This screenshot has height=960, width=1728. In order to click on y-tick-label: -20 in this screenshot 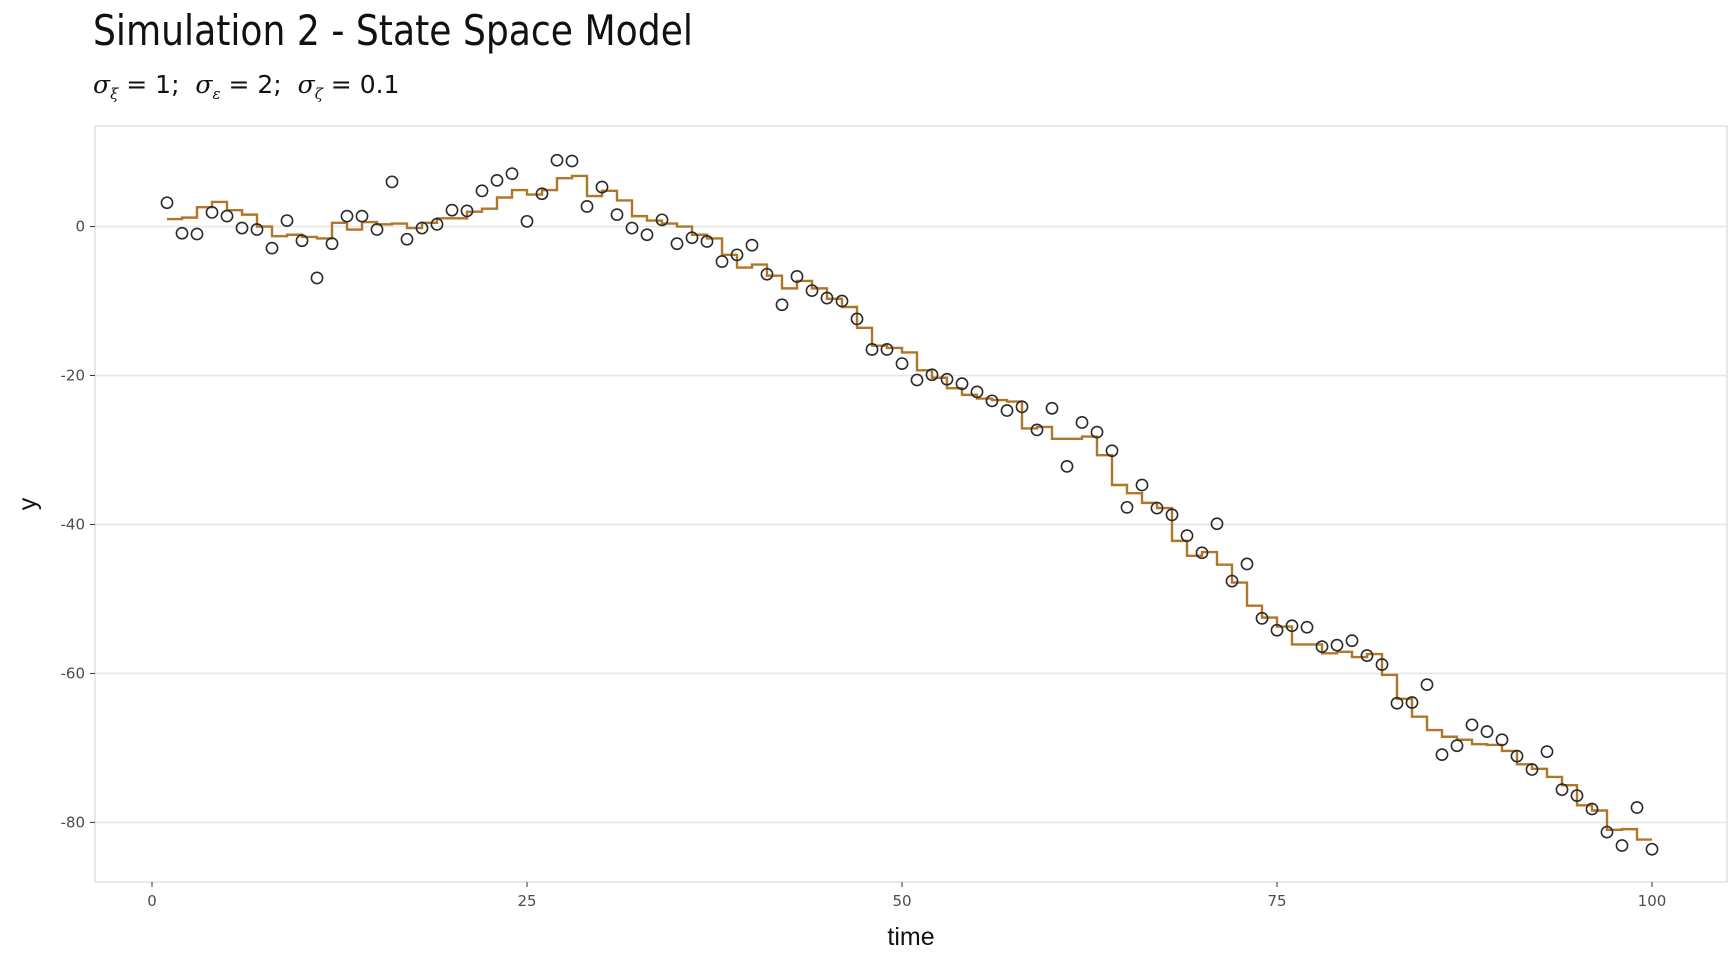, I will do `click(73, 376)`.